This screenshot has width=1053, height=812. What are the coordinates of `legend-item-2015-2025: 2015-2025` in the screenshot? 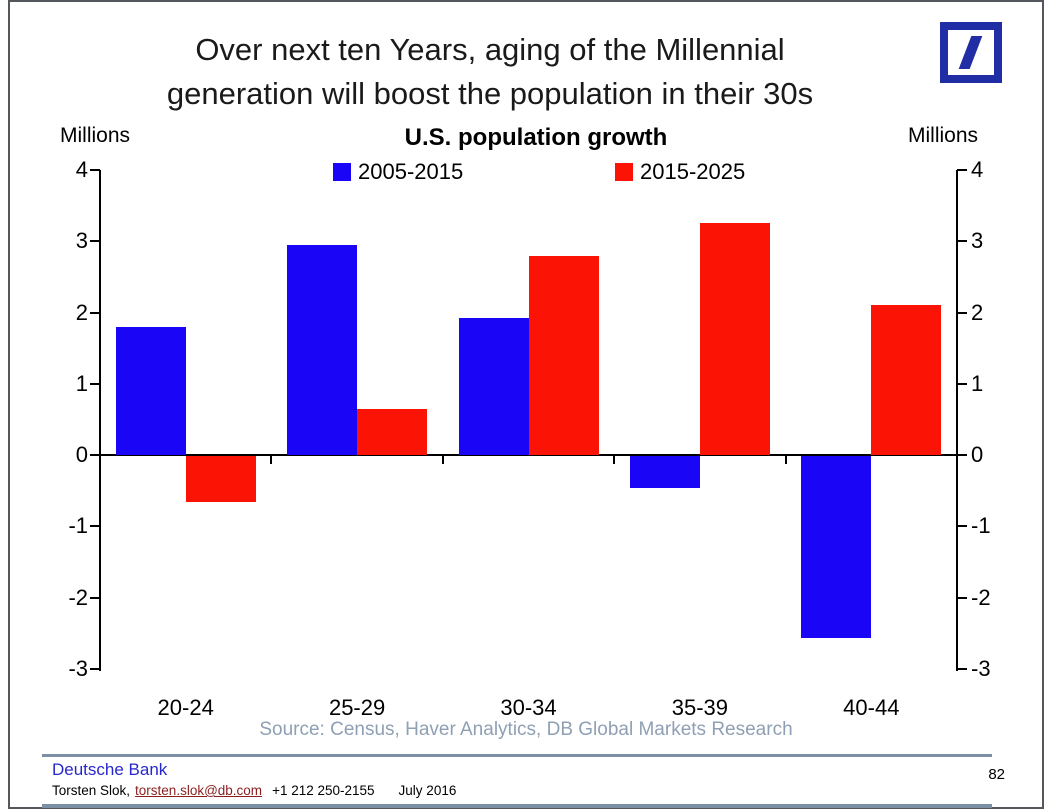 It's located at (680, 172).